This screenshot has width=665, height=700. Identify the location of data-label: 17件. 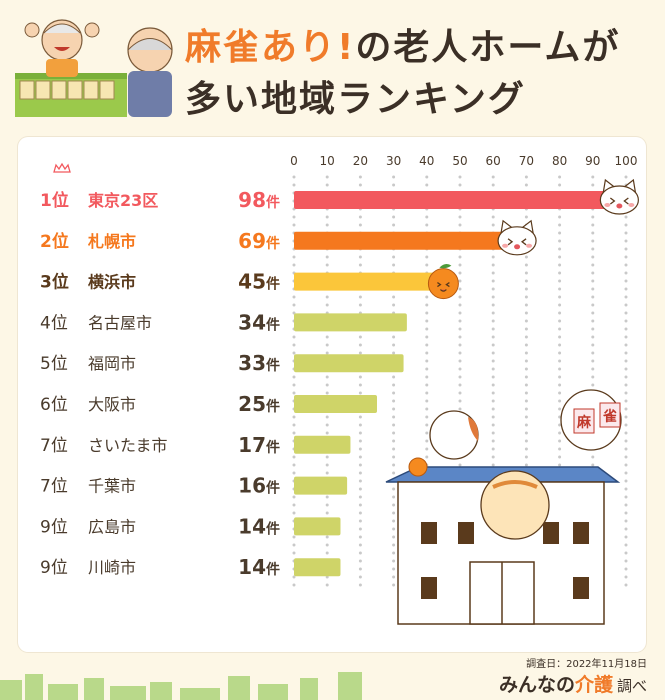
(259, 445).